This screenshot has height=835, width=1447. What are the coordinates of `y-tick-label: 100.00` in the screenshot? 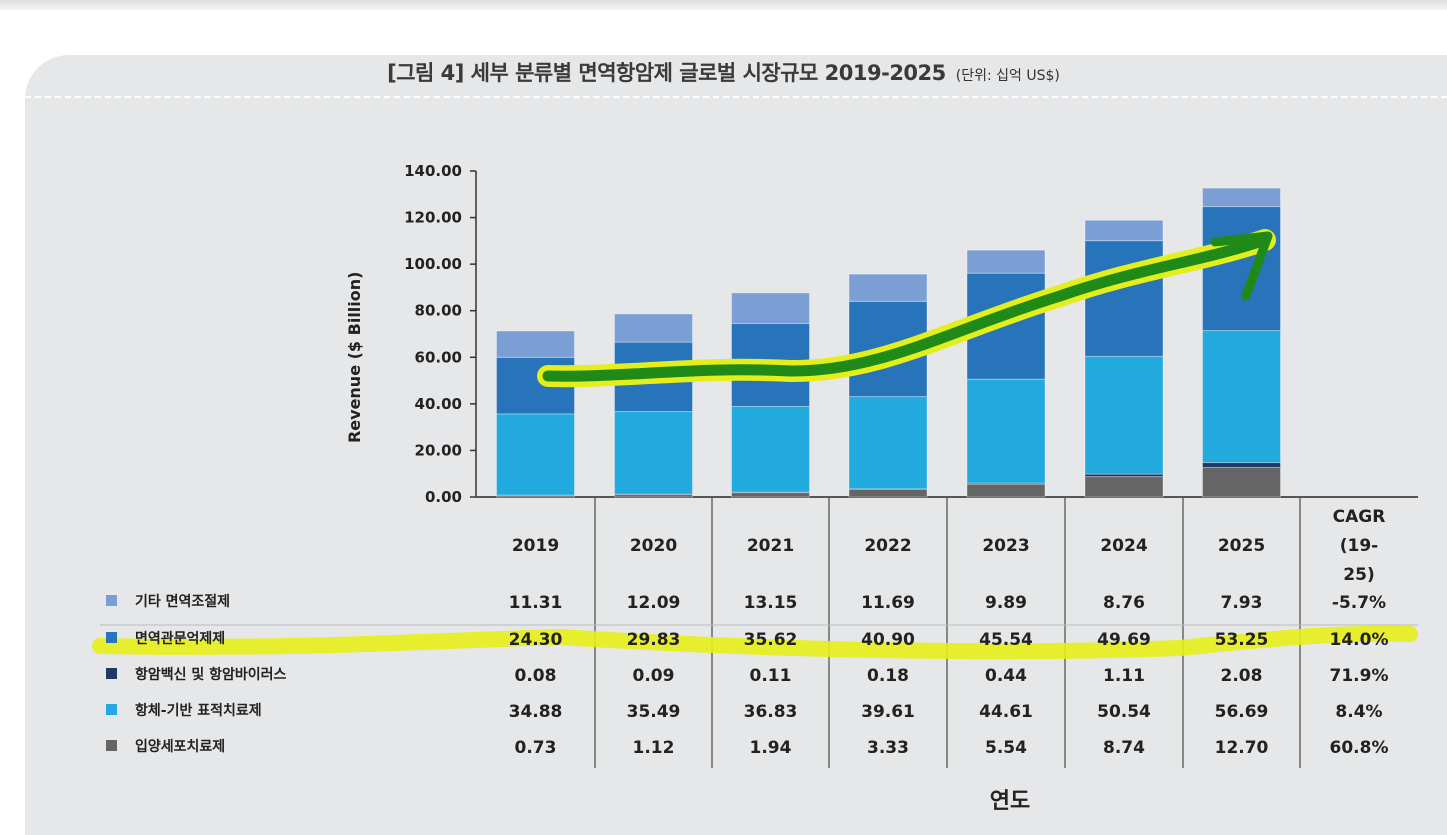 It's located at (433, 264).